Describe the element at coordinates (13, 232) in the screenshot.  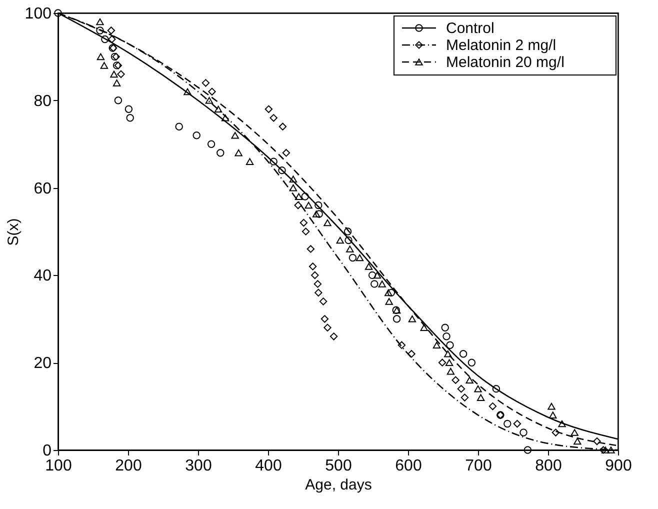
I see `y-axis-title: S(x)` at that location.